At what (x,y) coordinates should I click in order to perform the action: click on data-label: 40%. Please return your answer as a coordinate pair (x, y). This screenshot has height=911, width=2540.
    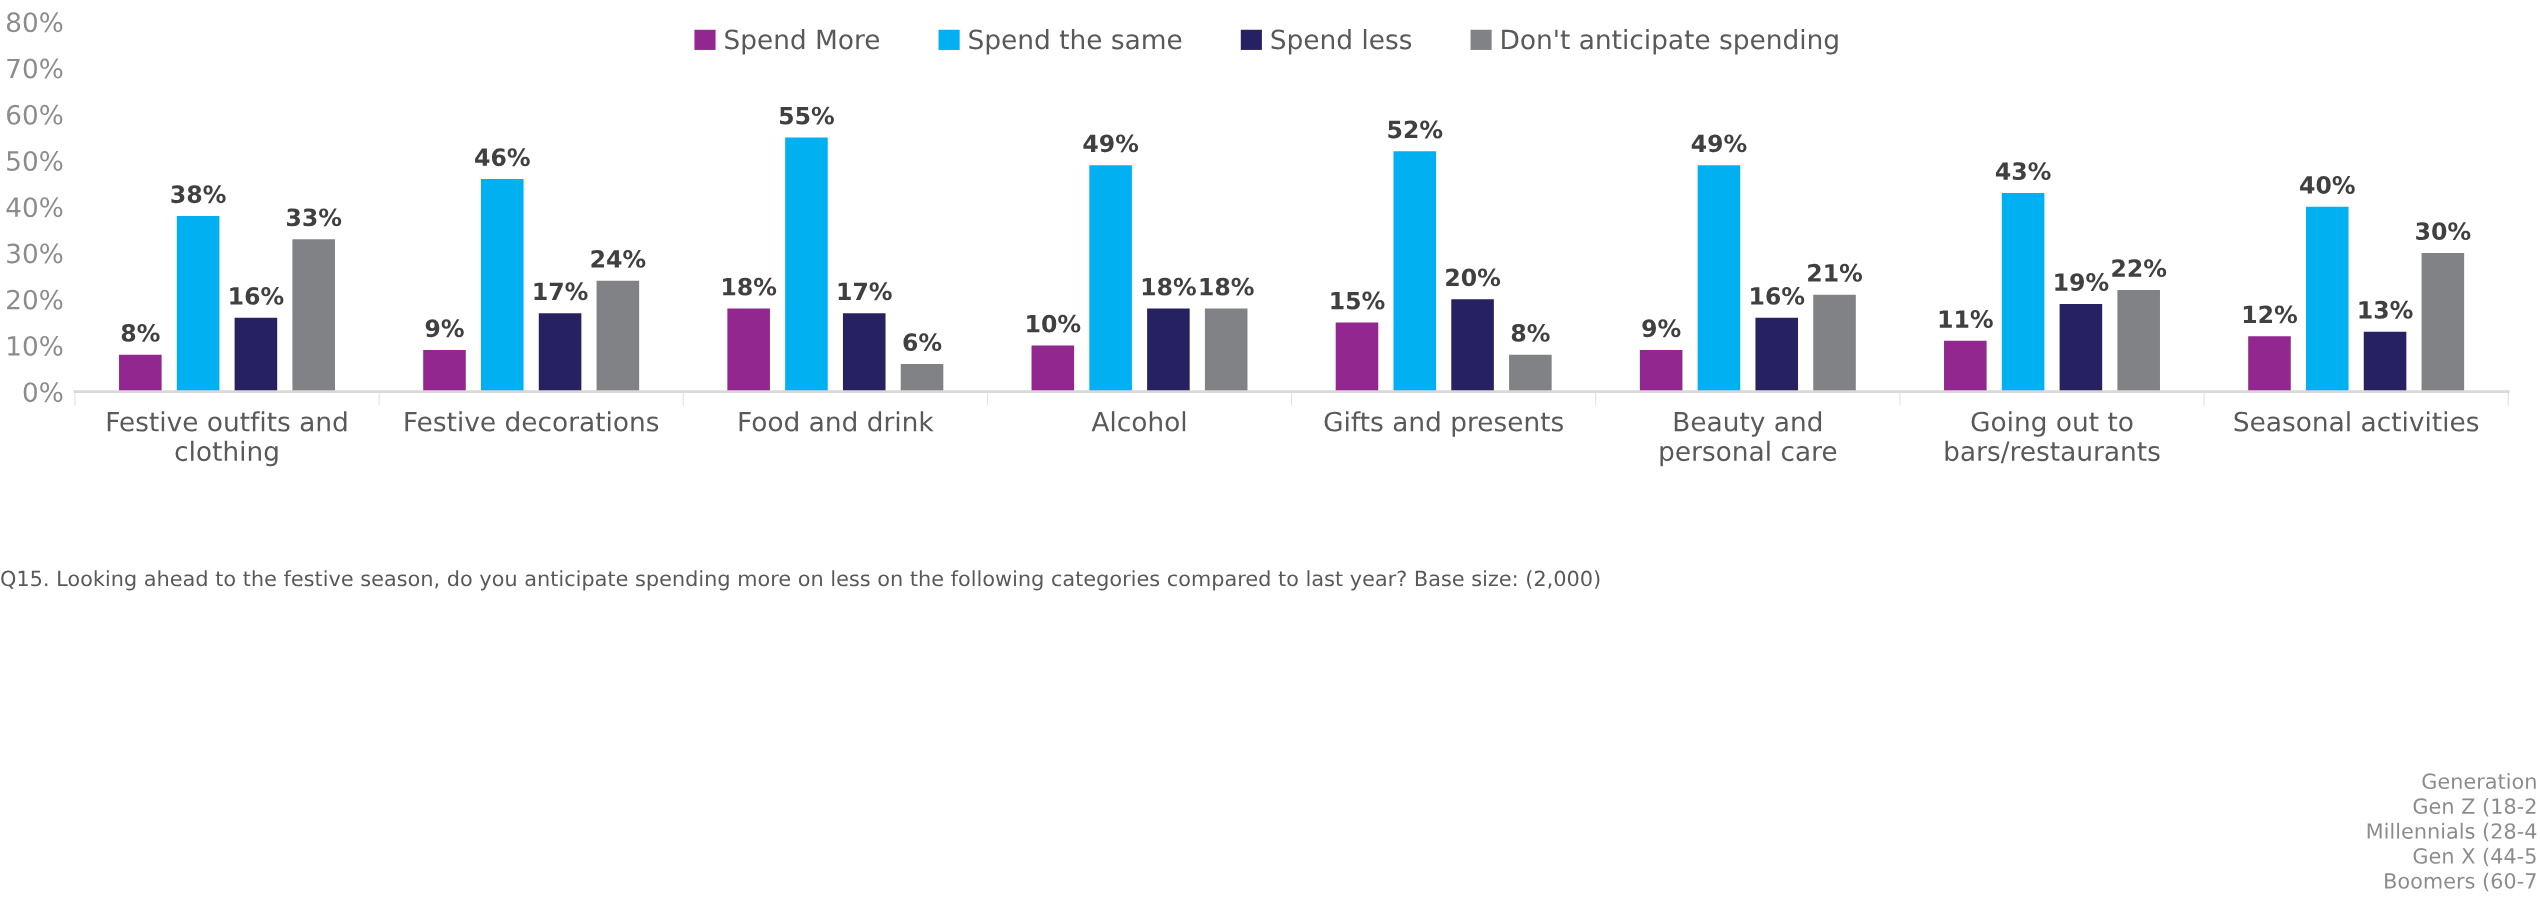
    Looking at the image, I should click on (2327, 185).